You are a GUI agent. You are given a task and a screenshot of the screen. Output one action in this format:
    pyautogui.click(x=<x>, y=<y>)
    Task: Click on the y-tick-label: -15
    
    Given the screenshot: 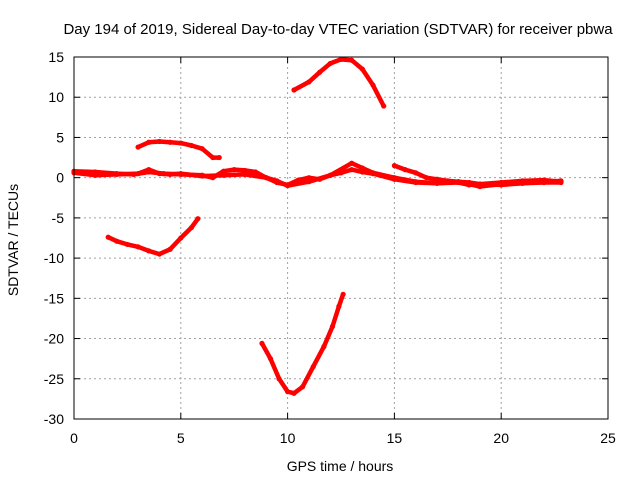 What is the action you would take?
    pyautogui.click(x=54, y=298)
    